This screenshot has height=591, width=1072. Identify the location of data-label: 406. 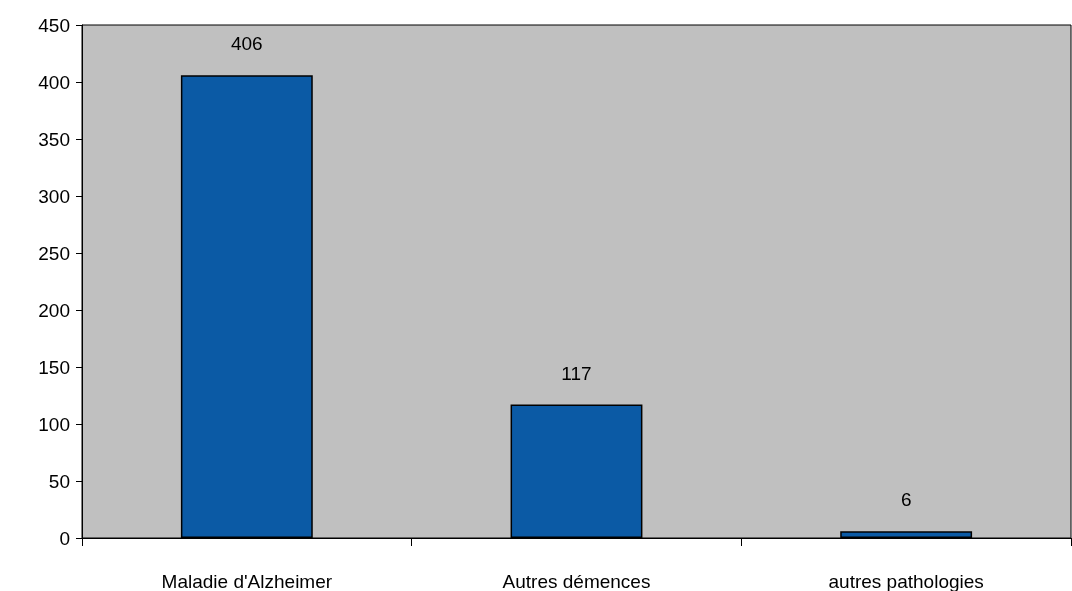
(246, 44).